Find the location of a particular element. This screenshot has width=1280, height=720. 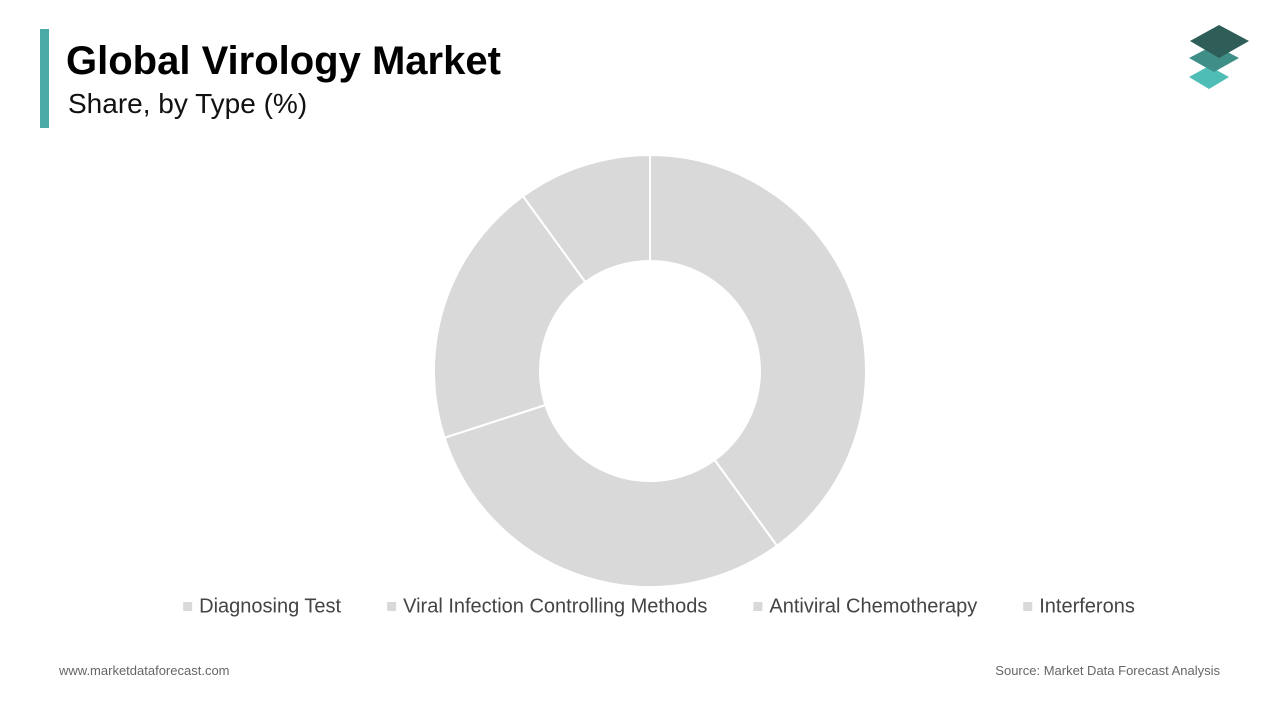

legend-label: Antiviral Chemotherapy is located at coordinates (873, 606).